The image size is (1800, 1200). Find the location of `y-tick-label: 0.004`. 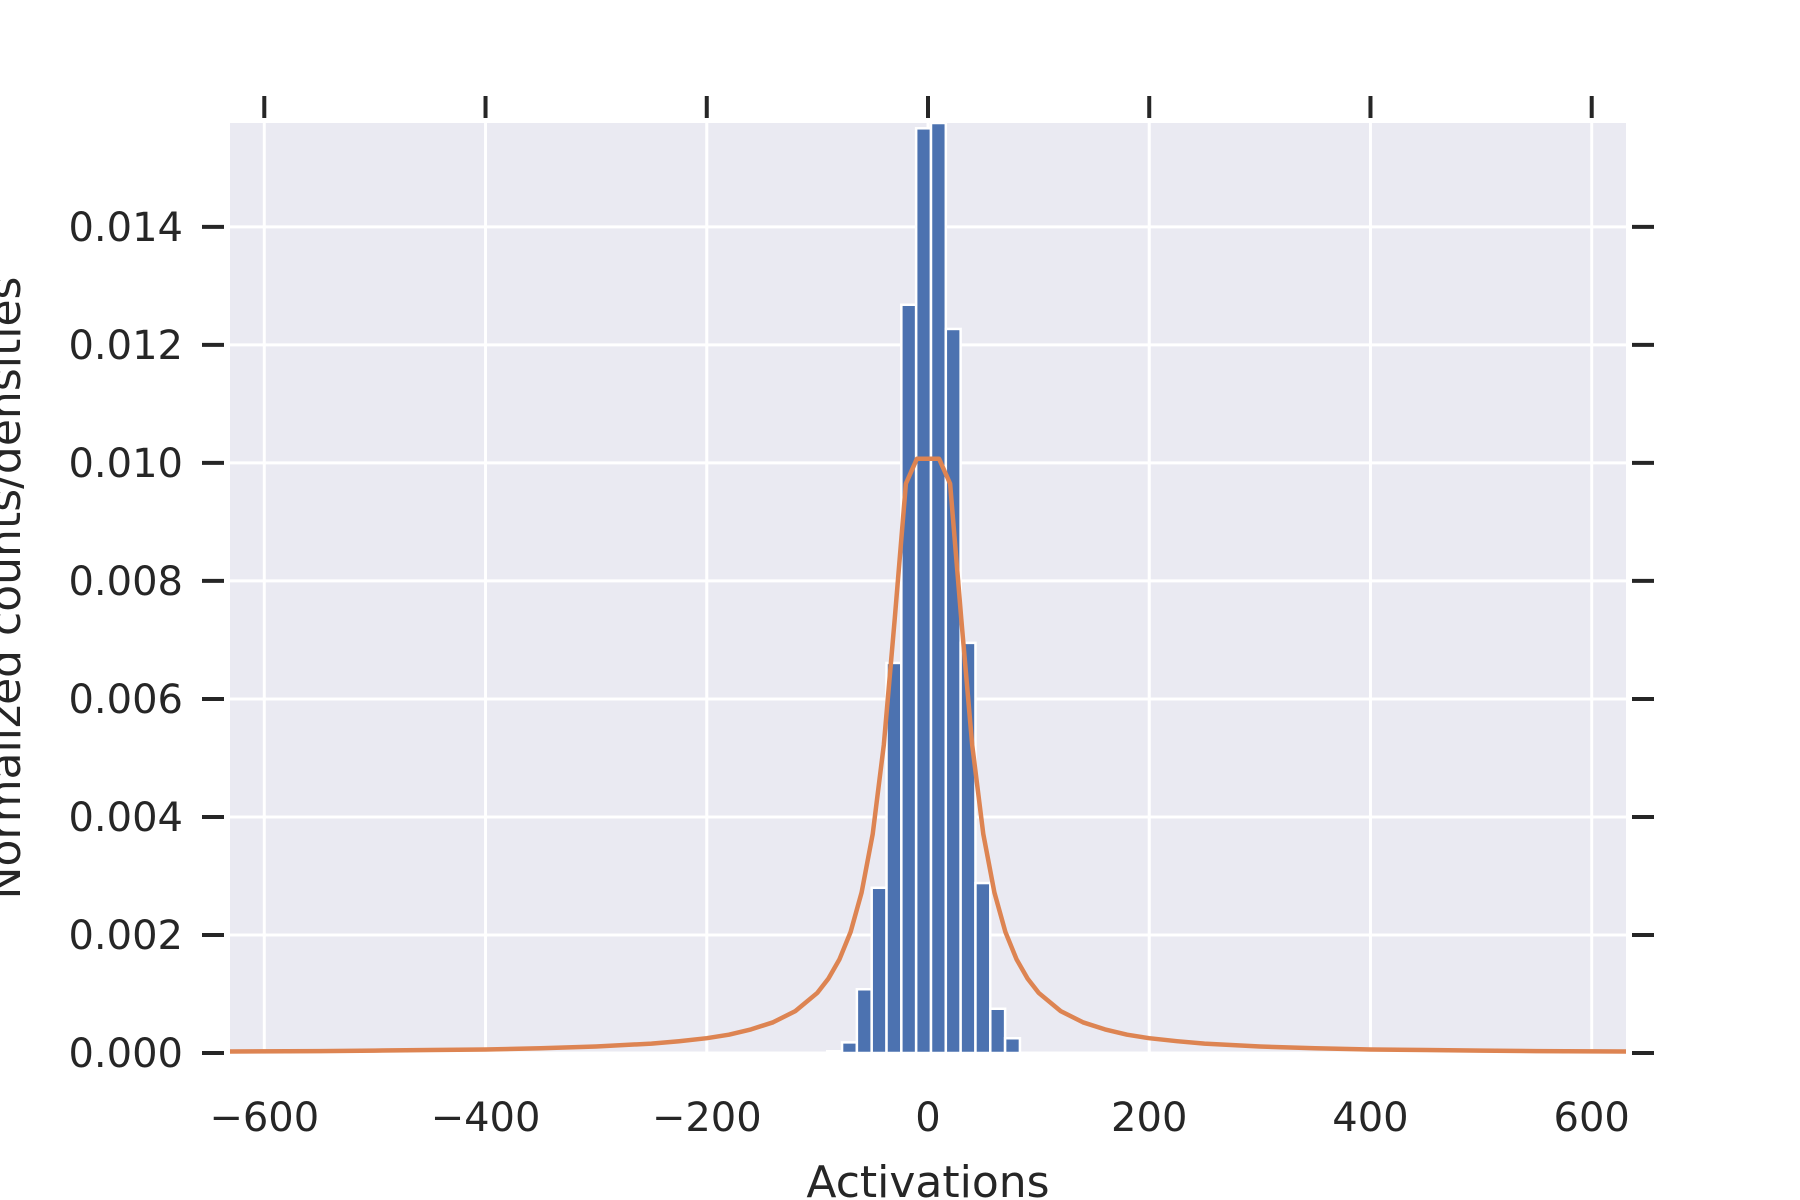

y-tick-label: 0.004 is located at coordinates (125, 818).